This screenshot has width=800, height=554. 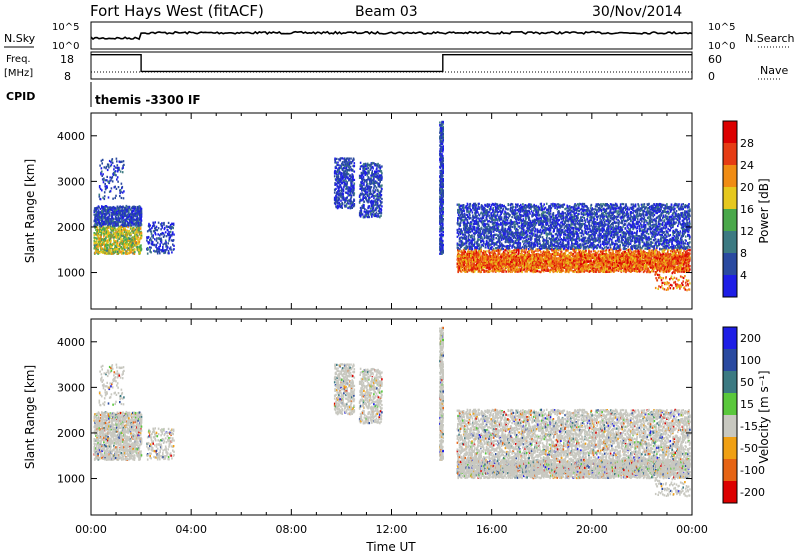 What do you see at coordinates (391, 63) in the screenshot?
I see `freq-series-line` at bounding box center [391, 63].